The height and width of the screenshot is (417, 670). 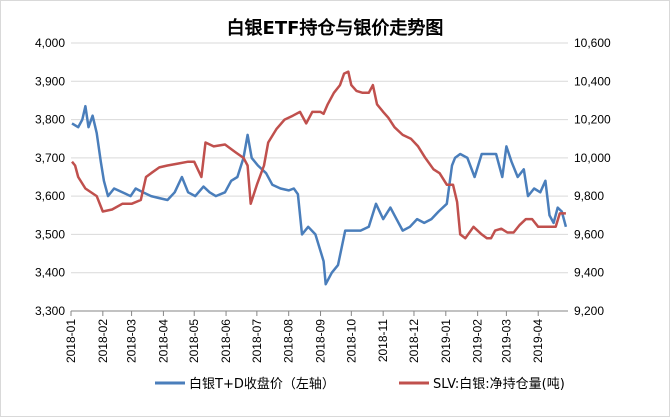 What do you see at coordinates (71, 341) in the screenshot?
I see `x-tick-label: 2018-01` at bounding box center [71, 341].